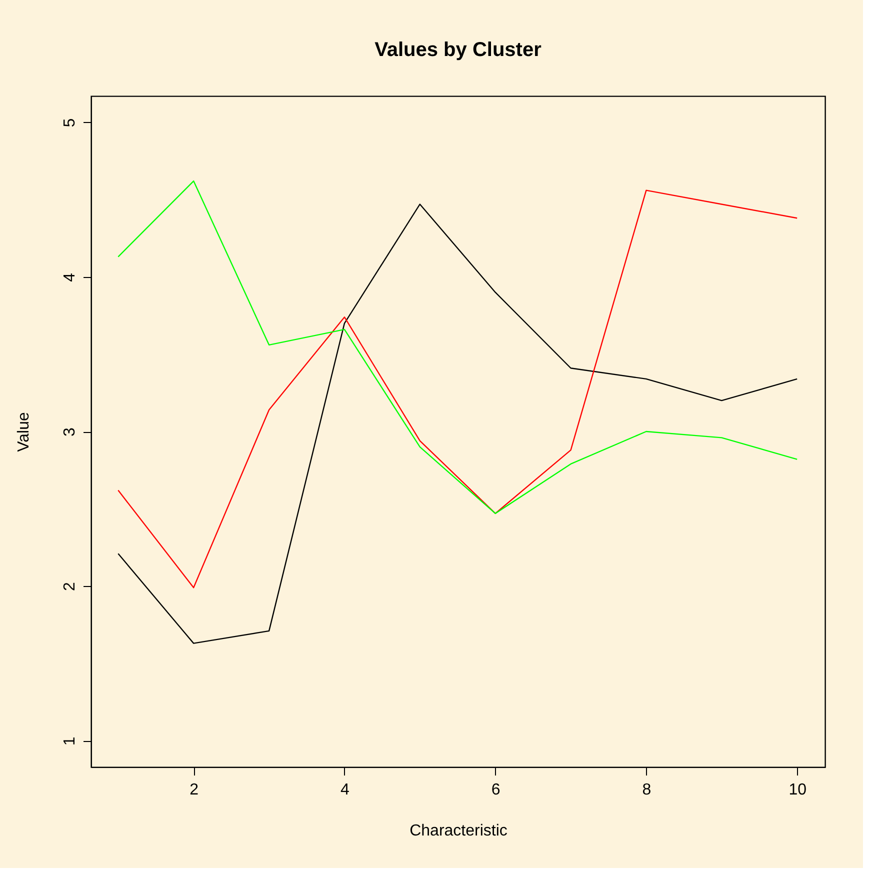  I want to click on y-tick-label: 4, so click(70, 277).